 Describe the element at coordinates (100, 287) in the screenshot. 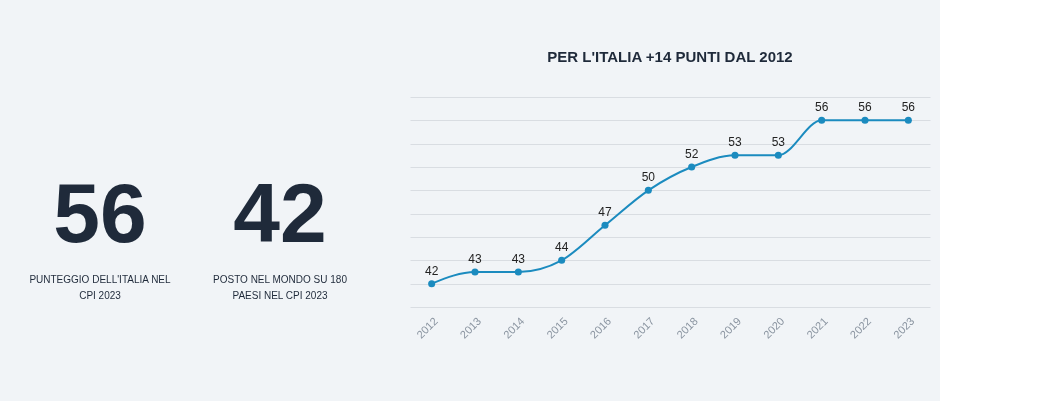

I see `text: PUNTEGGIO DELL'ITALIA NEL CPI 2023` at that location.